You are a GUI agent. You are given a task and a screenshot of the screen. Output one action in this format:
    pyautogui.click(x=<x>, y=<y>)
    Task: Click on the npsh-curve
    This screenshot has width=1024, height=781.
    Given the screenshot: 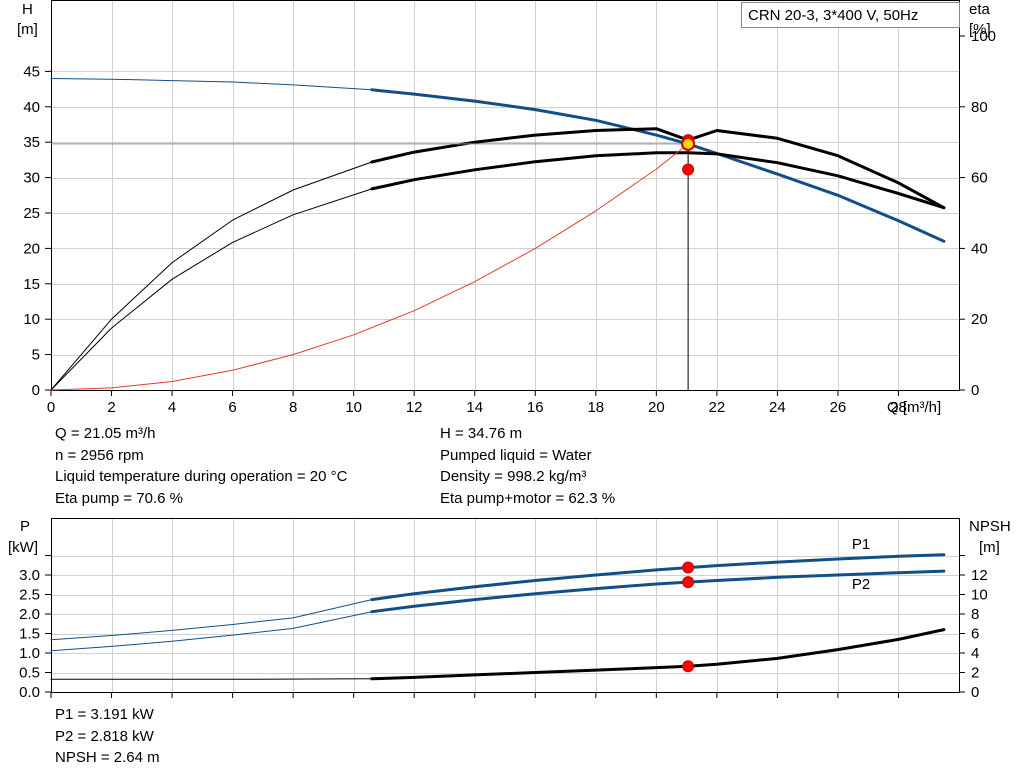 What is the action you would take?
    pyautogui.click(x=498, y=654)
    